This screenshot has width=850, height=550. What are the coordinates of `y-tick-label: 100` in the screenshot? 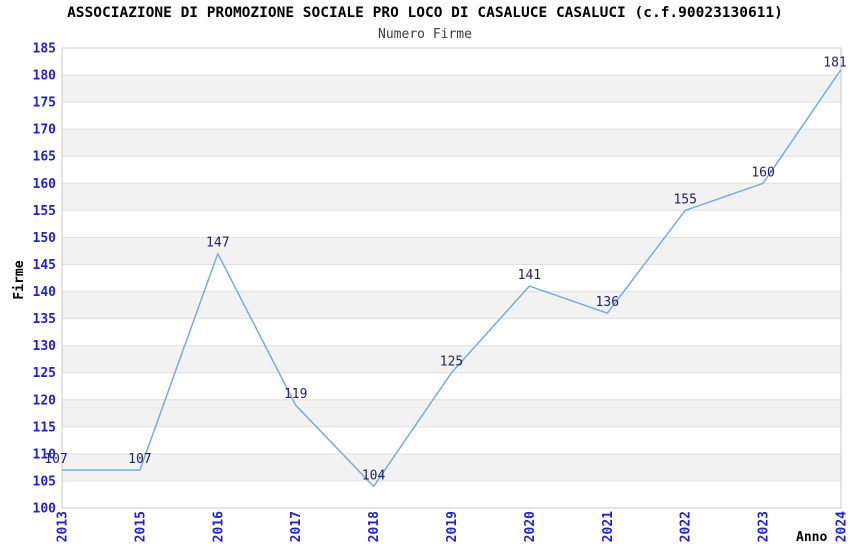 It's located at (45, 509).